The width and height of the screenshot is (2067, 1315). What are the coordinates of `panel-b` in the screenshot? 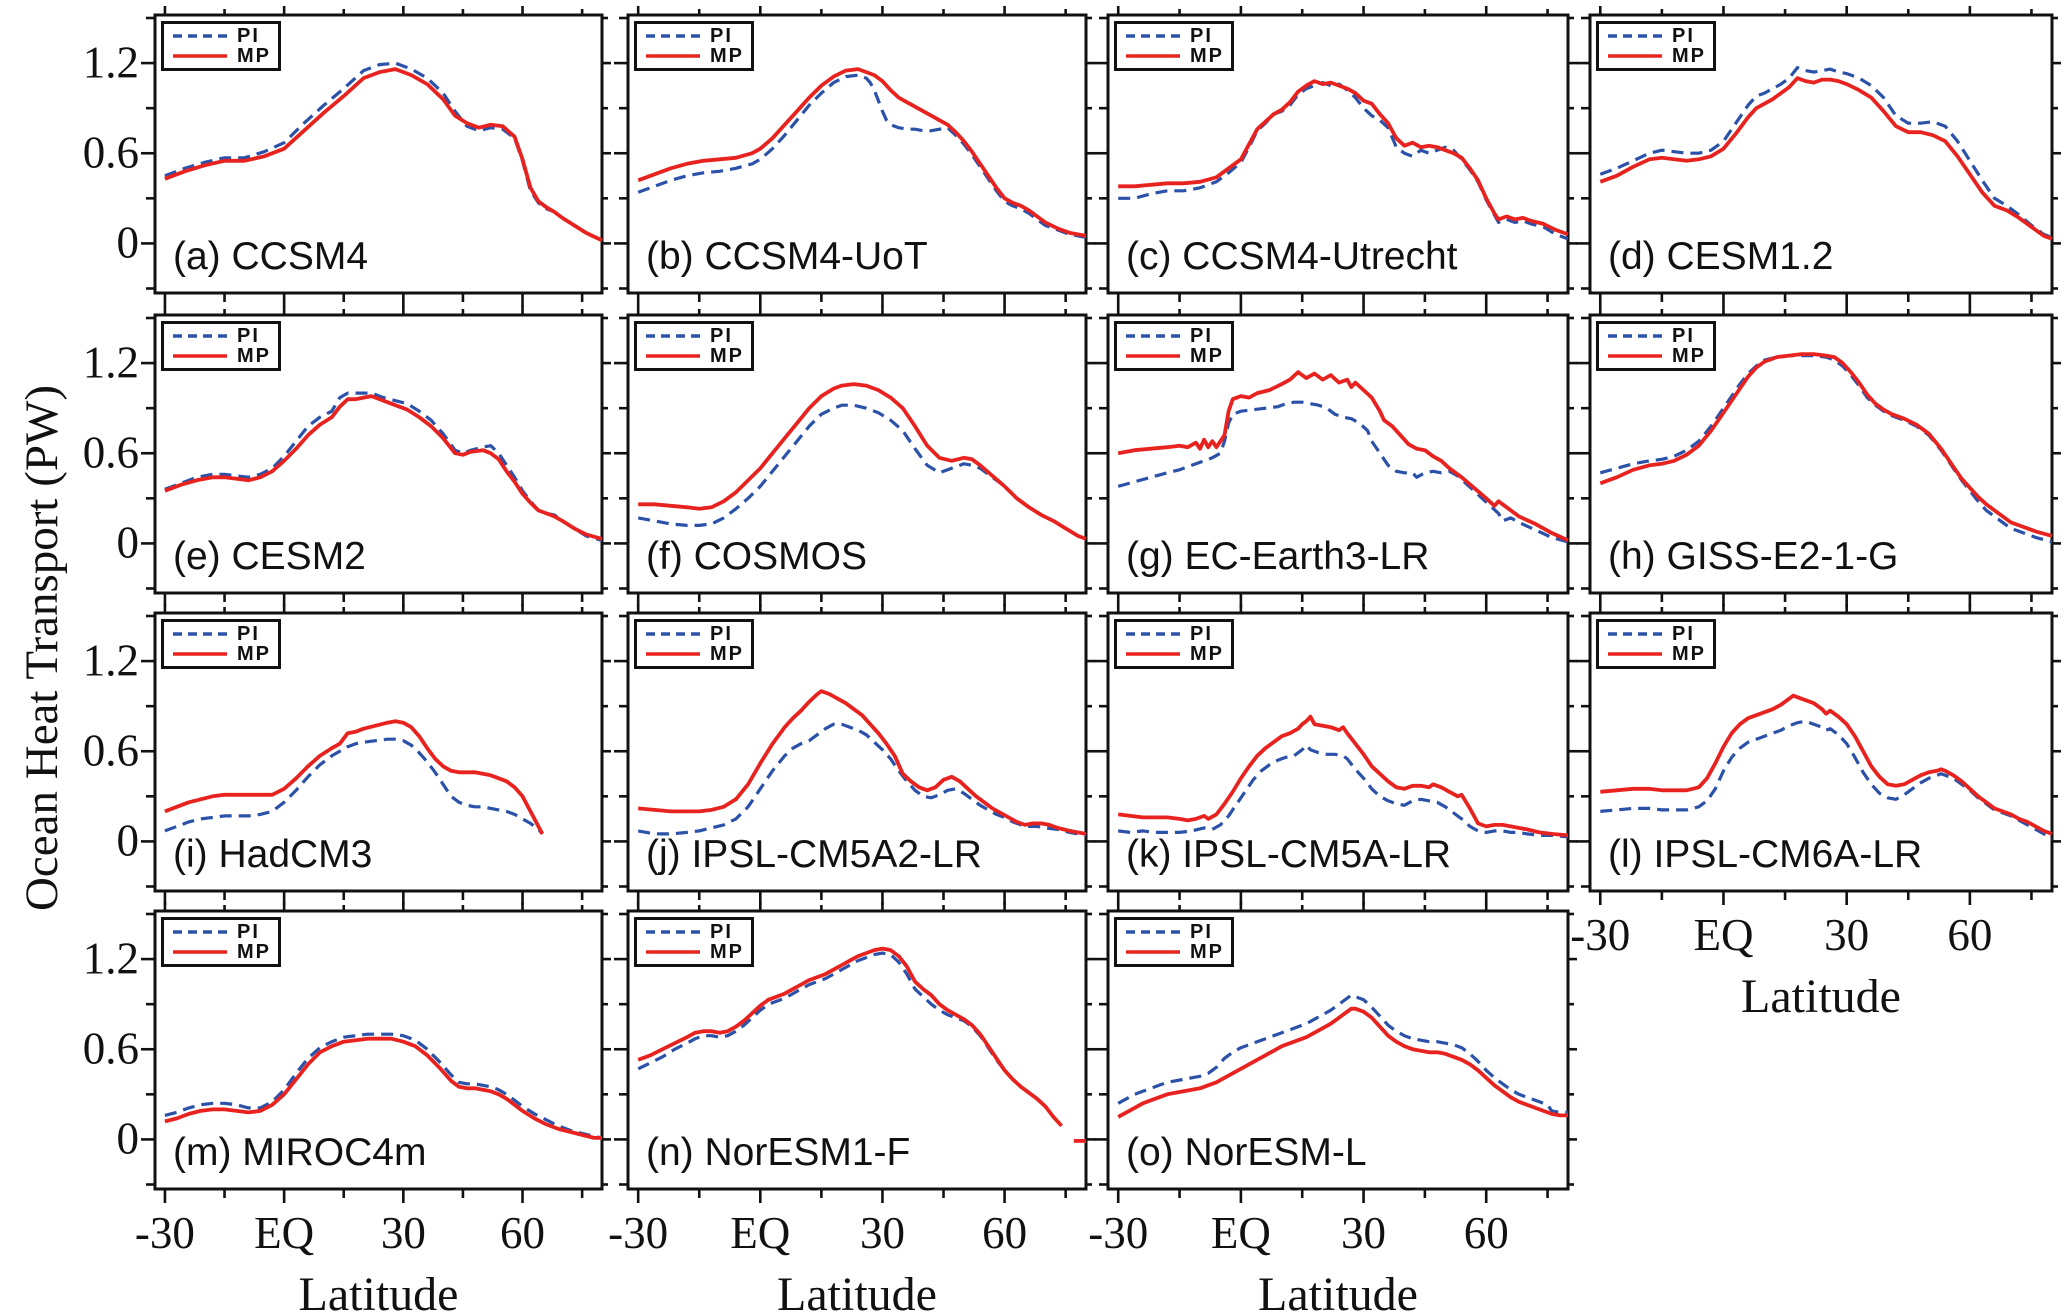 It's located at (854, 156).